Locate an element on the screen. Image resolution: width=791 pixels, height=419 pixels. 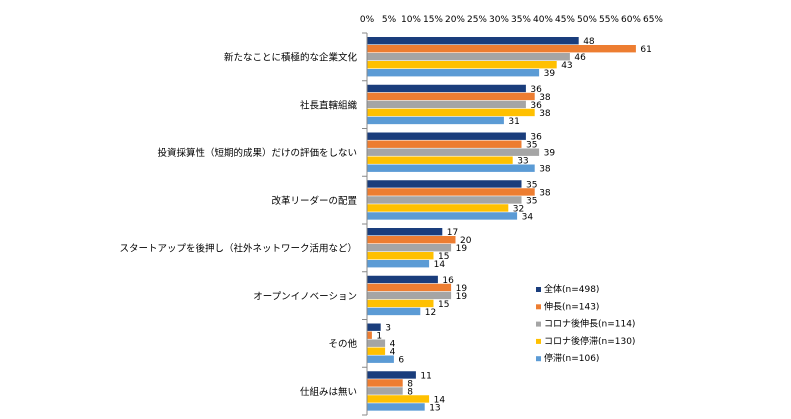
category-label: 投資採算性（短期的成果）だけの評価をしない is located at coordinates (257, 153).